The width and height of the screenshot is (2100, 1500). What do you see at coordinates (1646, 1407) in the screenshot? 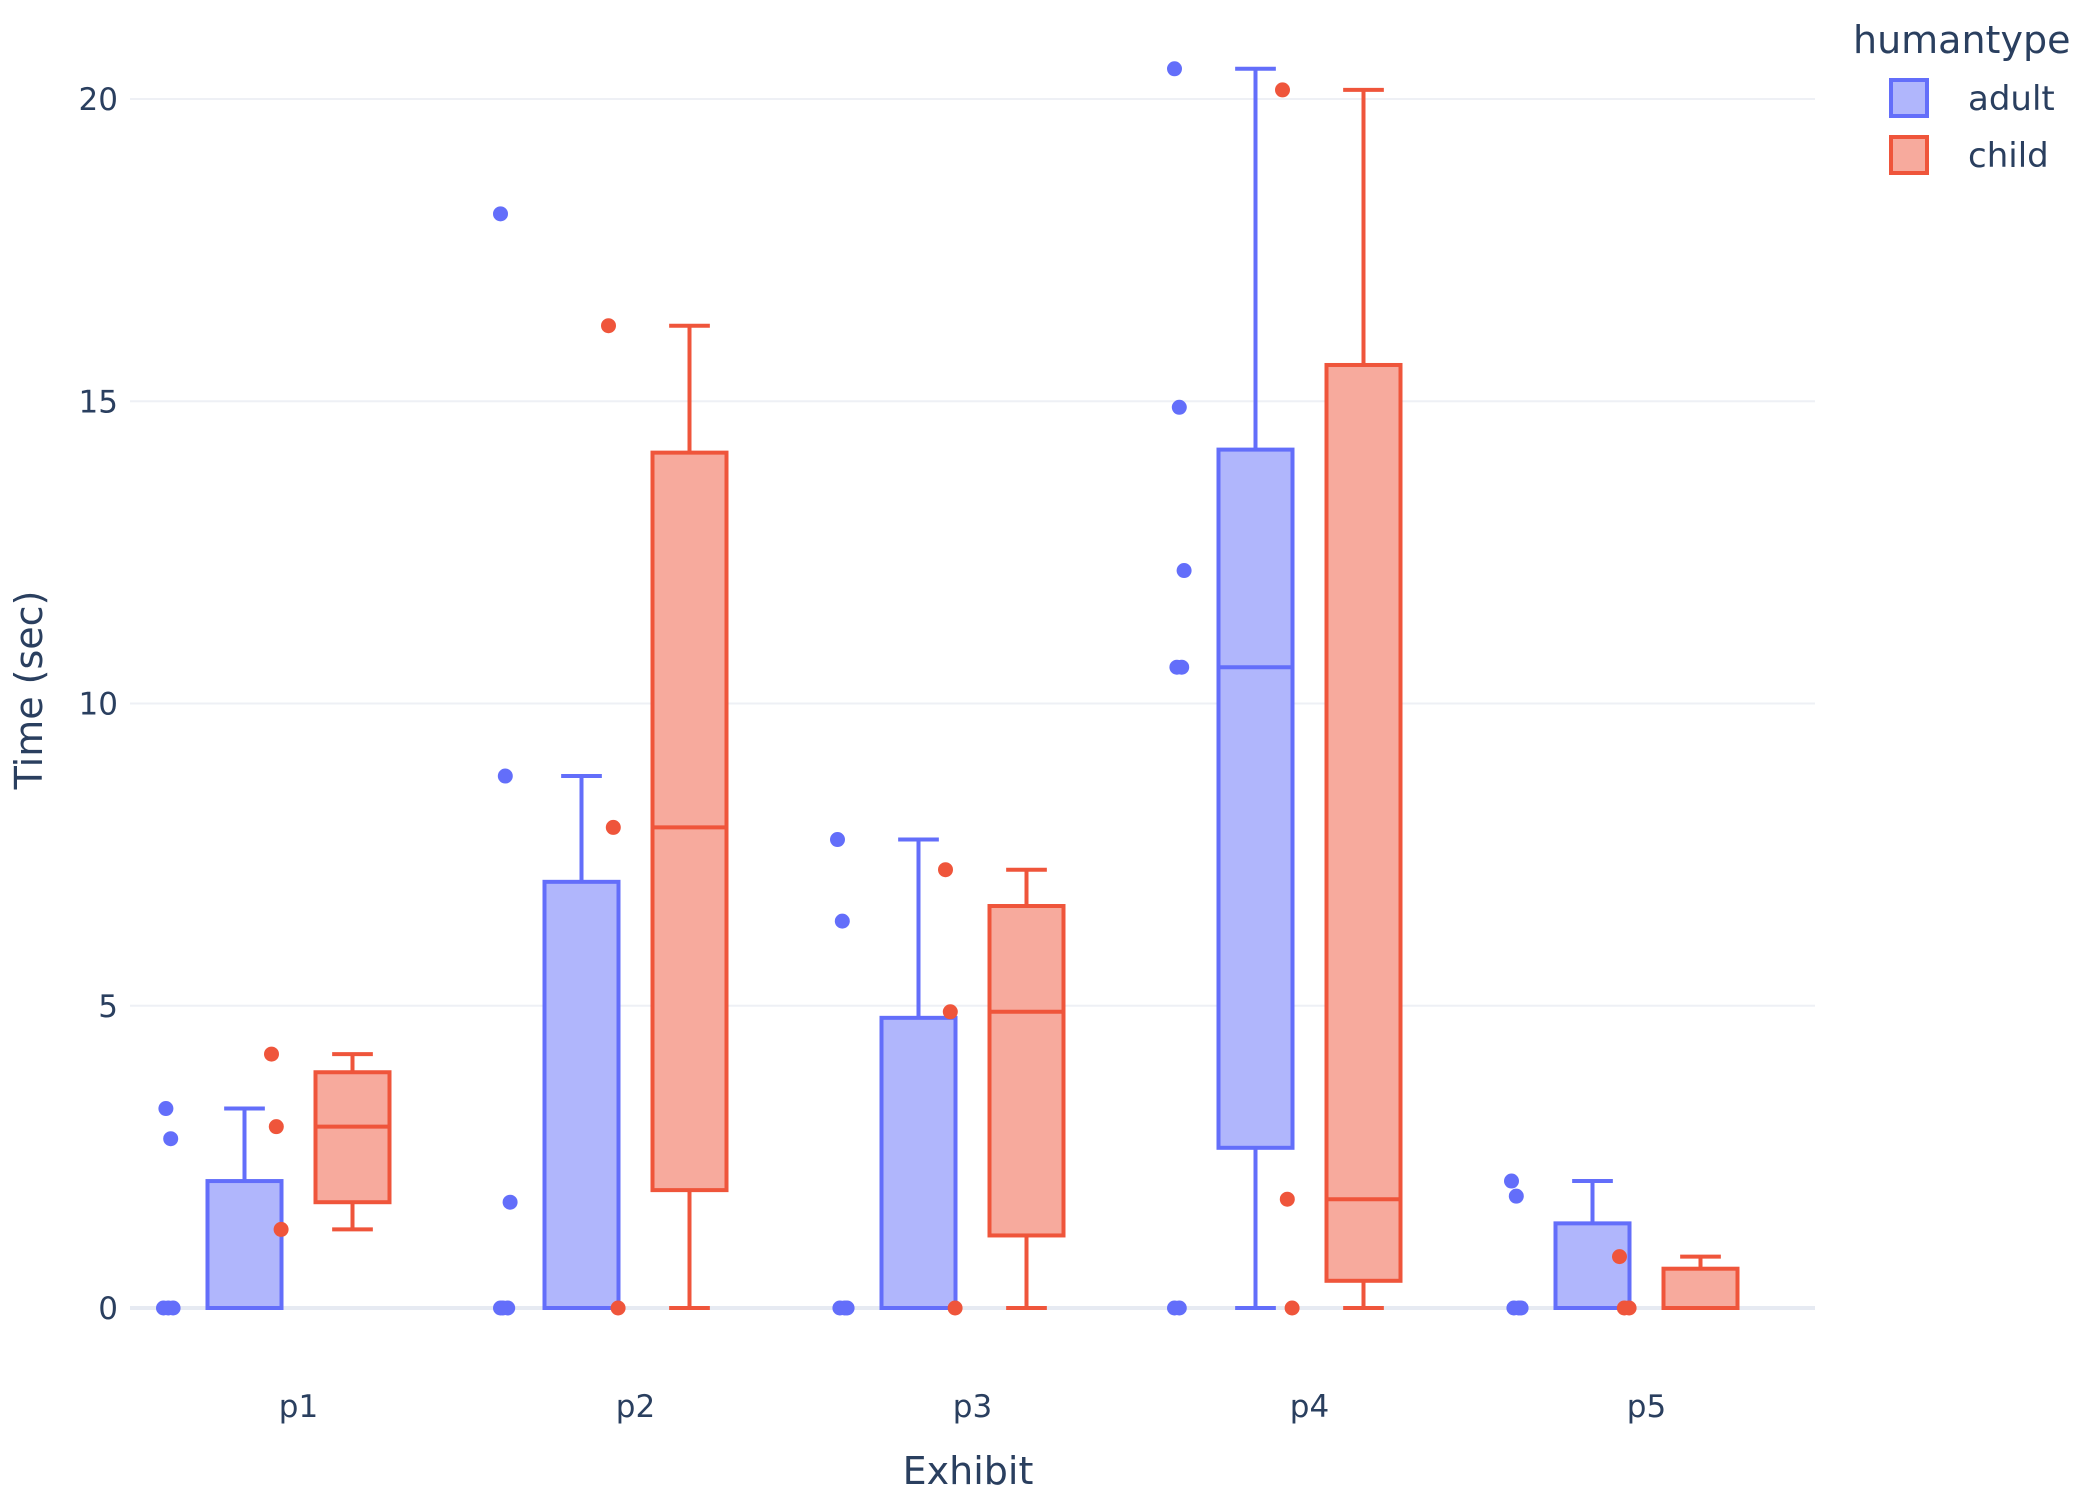
I see `x-tick-label: p5` at bounding box center [1646, 1407].